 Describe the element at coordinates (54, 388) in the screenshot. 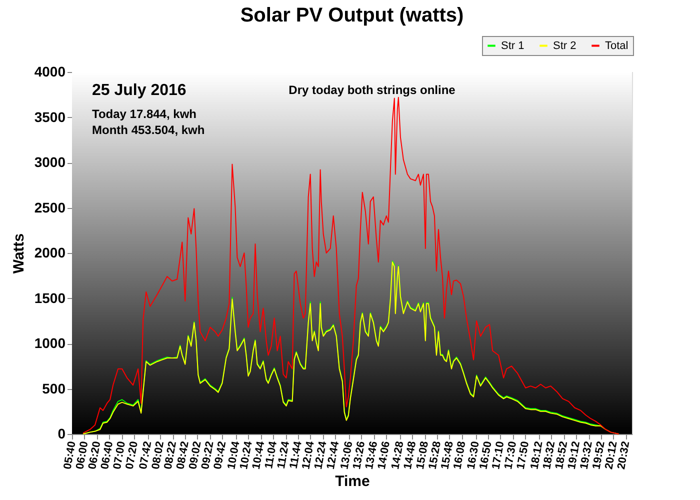

I see `y-tick-label: 500` at that location.